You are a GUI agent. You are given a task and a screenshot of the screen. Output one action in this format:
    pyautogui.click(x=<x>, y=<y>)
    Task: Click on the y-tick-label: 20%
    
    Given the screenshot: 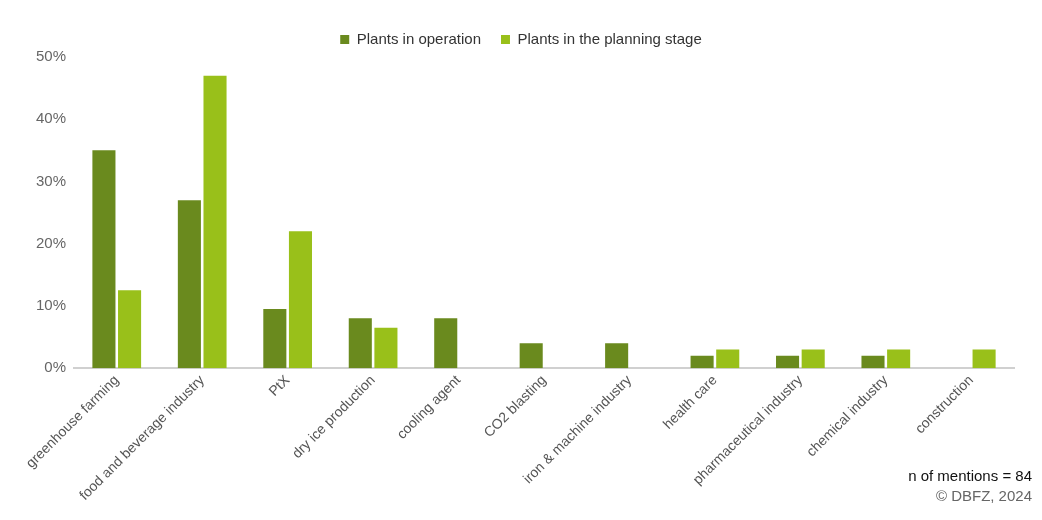 What is the action you would take?
    pyautogui.click(x=51, y=242)
    